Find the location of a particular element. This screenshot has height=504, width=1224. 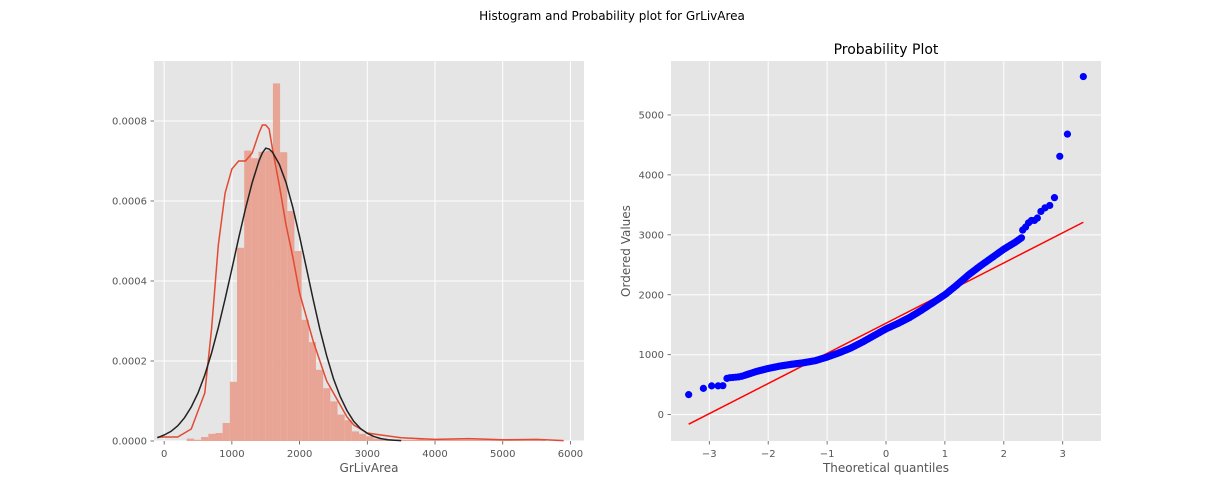

y-tick-label: 1000 is located at coordinates (651, 355).